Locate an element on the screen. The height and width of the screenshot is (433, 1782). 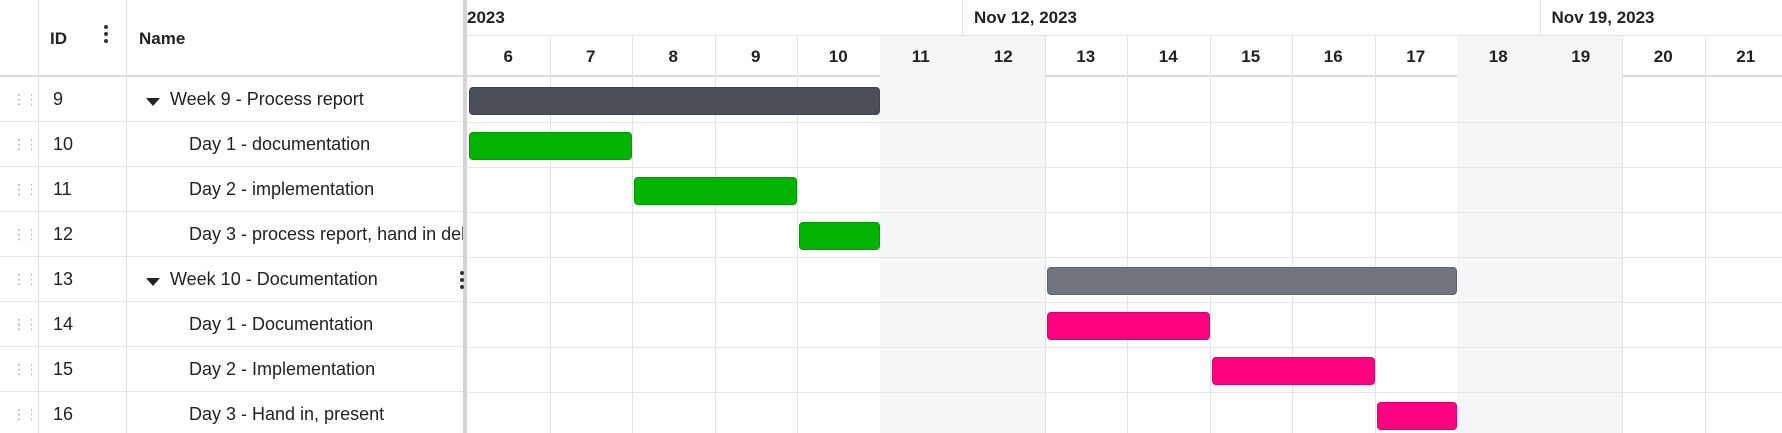
splitter-handle is located at coordinates (462, 280).